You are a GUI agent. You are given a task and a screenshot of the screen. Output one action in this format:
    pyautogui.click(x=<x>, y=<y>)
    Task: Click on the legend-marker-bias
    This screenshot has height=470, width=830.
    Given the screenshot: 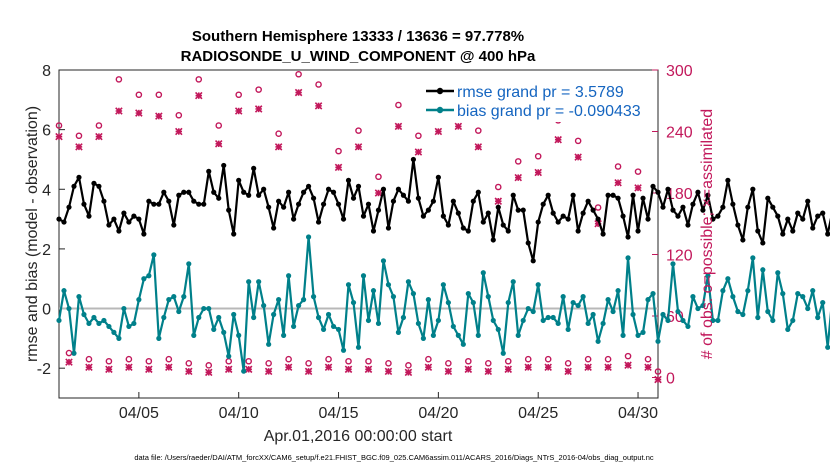 What is the action you would take?
    pyautogui.click(x=440, y=110)
    